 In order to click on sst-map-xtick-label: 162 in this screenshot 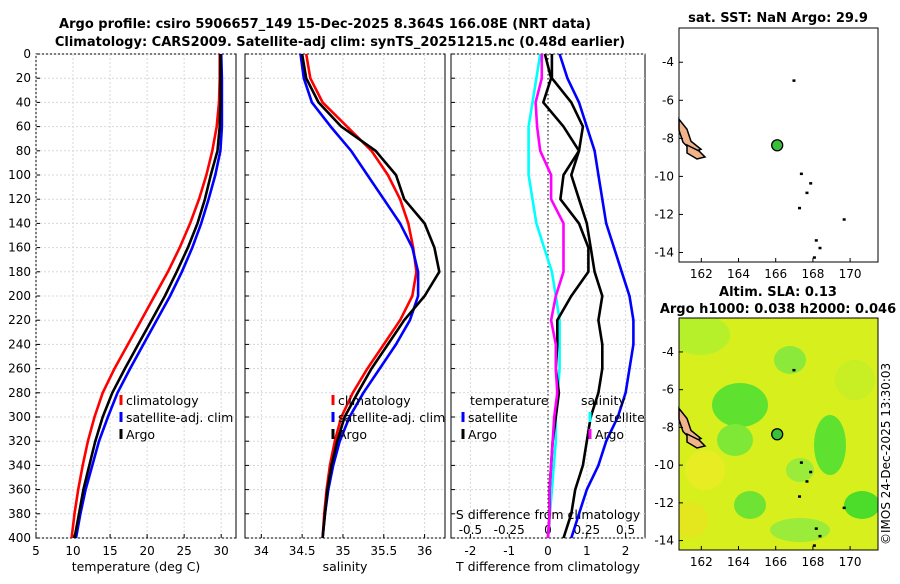, I will do `click(701, 274)`.